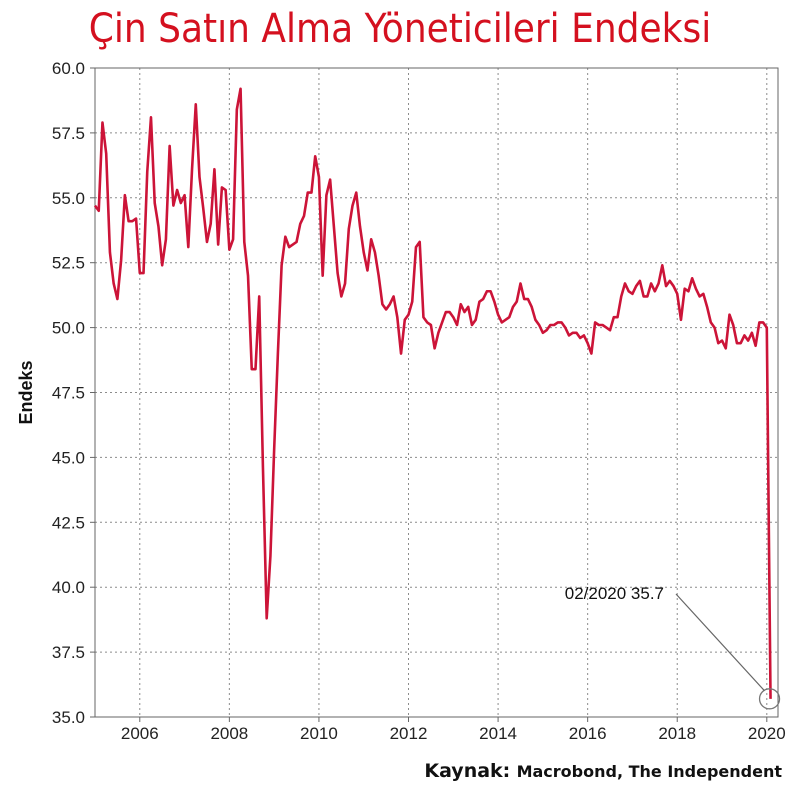  I want to click on annotation-layer: 02/2020 35.7, so click(673, 647).